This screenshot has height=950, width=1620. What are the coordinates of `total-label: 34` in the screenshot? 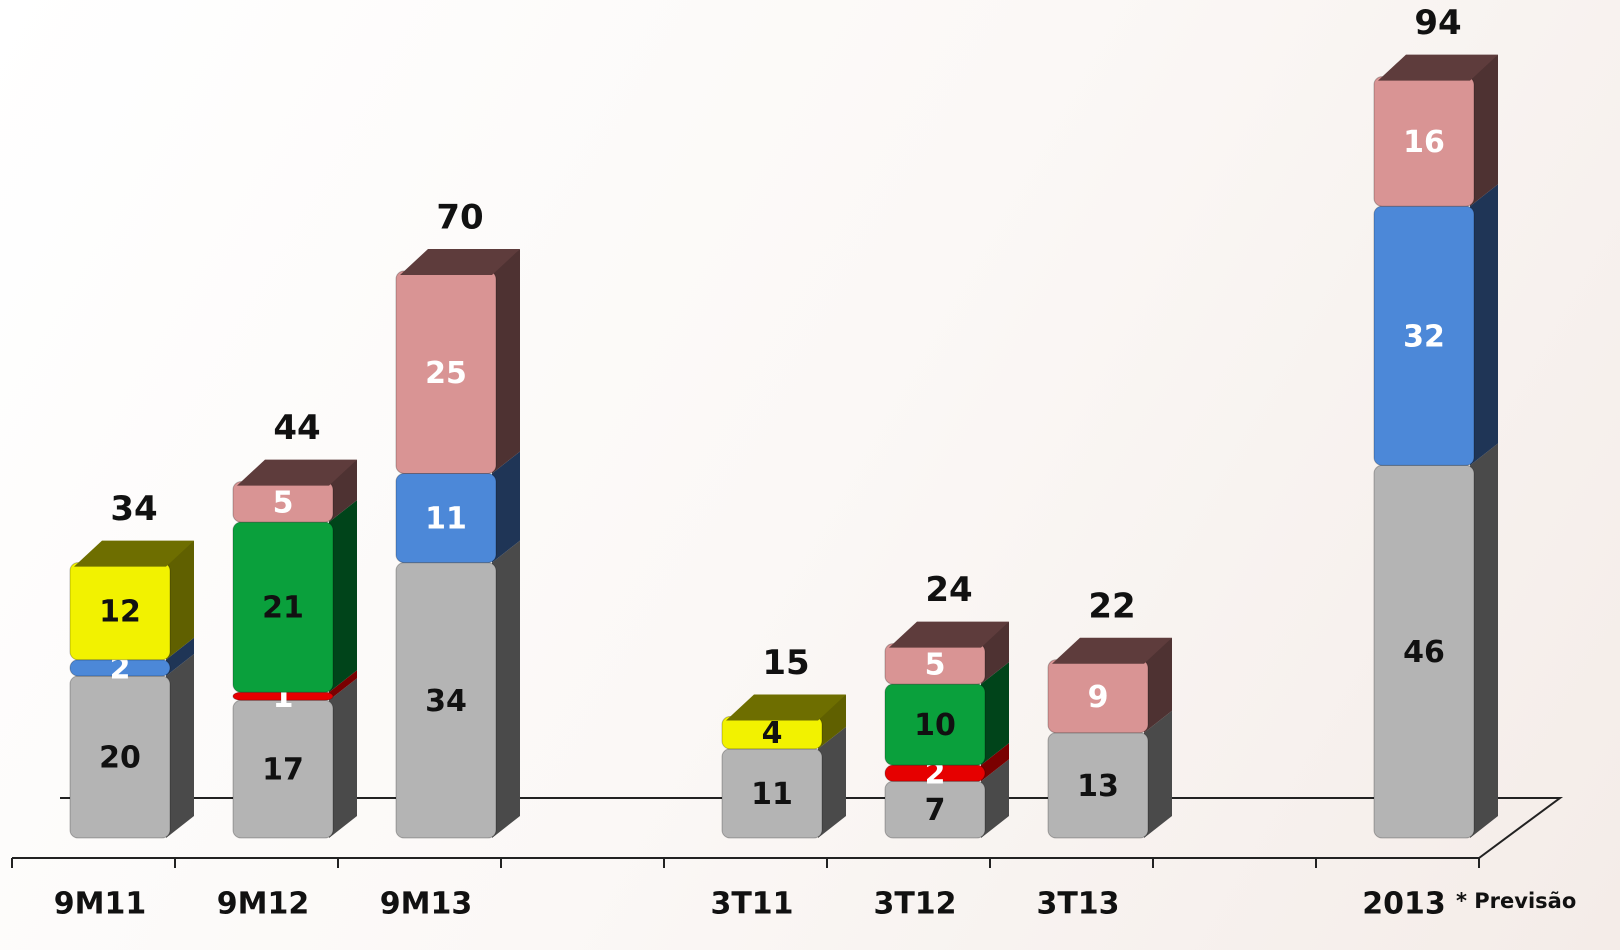 It's located at (133, 509).